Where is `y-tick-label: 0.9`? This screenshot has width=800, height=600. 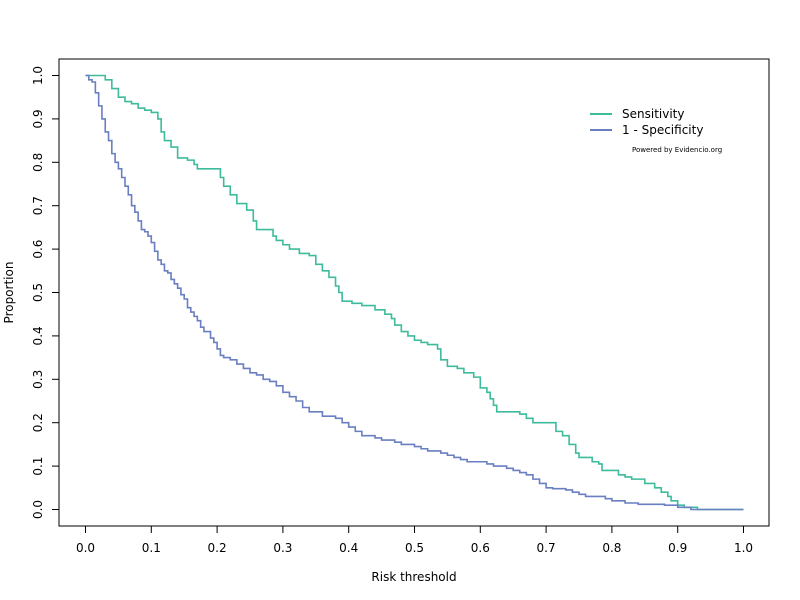 y-tick-label: 0.9 is located at coordinates (38, 118).